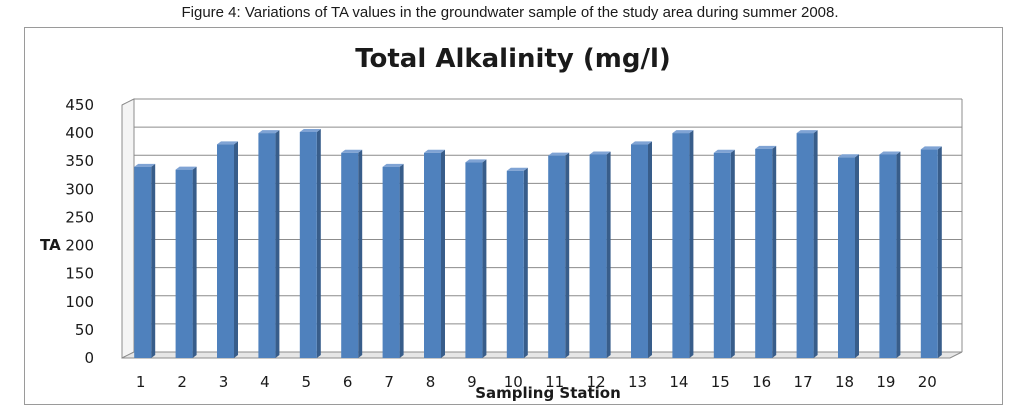  What do you see at coordinates (50, 245) in the screenshot?
I see `y-axis-label: TA` at bounding box center [50, 245].